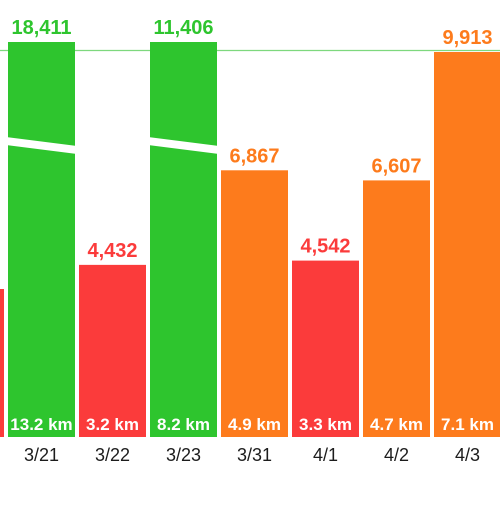  I want to click on bar-3/23, so click(183, 239).